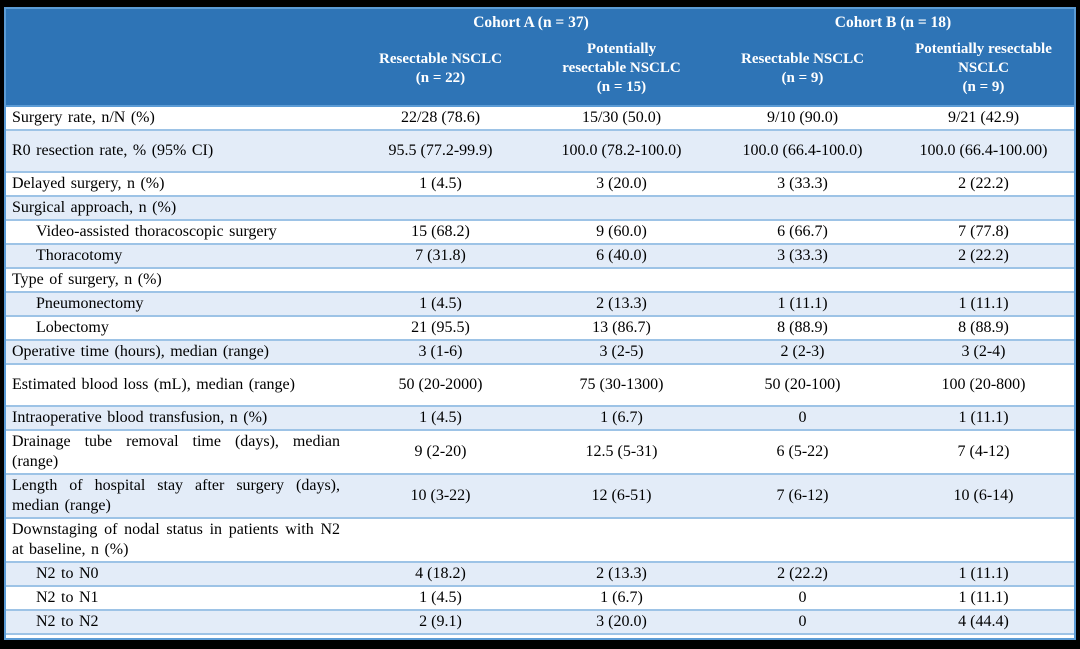  Describe the element at coordinates (621, 384) in the screenshot. I see `cell-value: 75 (30-1300)` at that location.